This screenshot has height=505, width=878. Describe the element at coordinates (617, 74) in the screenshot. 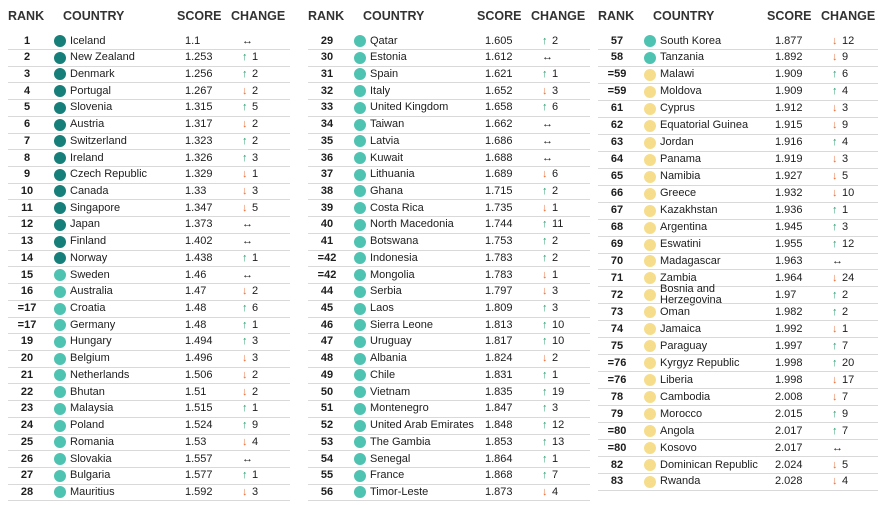

I see `rank: =59` at that location.